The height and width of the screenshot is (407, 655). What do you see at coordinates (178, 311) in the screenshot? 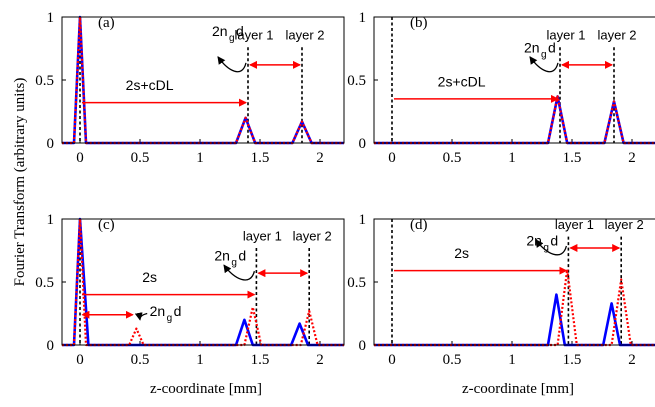
I see `inner-ngd-tail: d` at bounding box center [178, 311].